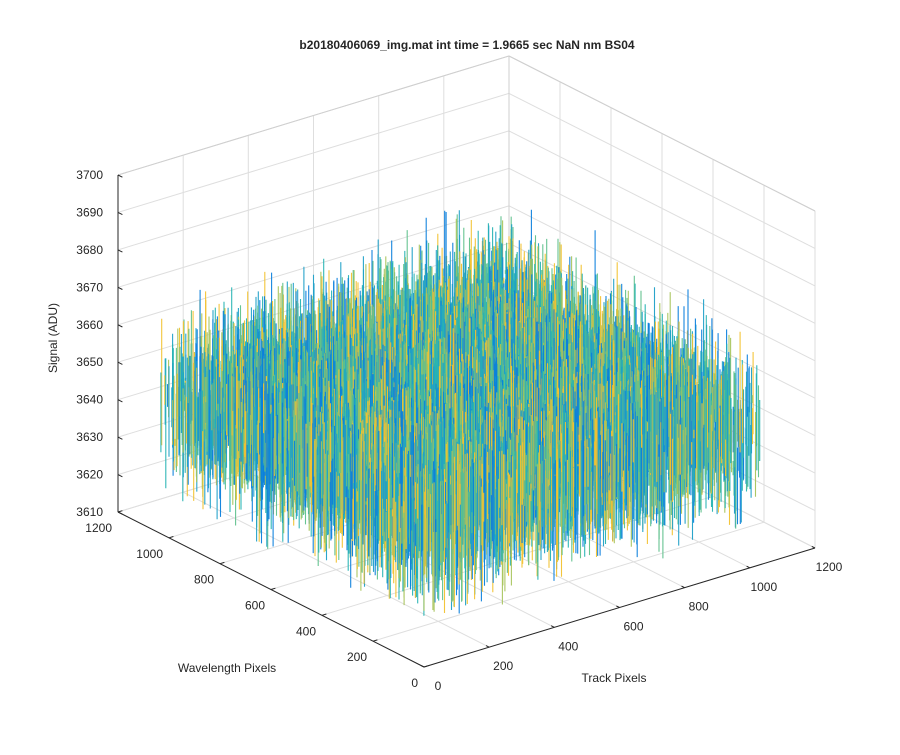 This screenshot has height=755, width=900. Describe the element at coordinates (568, 646) in the screenshot. I see `x-tick-label: 400` at that location.